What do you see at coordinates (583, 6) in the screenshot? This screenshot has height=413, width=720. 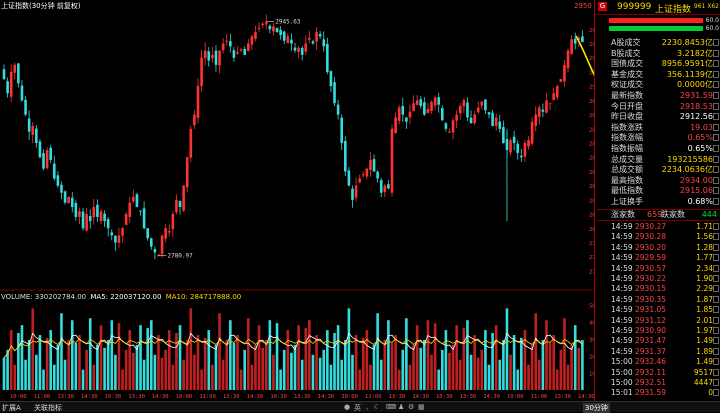 I see `top-axis-value: 2950` at bounding box center [583, 6].